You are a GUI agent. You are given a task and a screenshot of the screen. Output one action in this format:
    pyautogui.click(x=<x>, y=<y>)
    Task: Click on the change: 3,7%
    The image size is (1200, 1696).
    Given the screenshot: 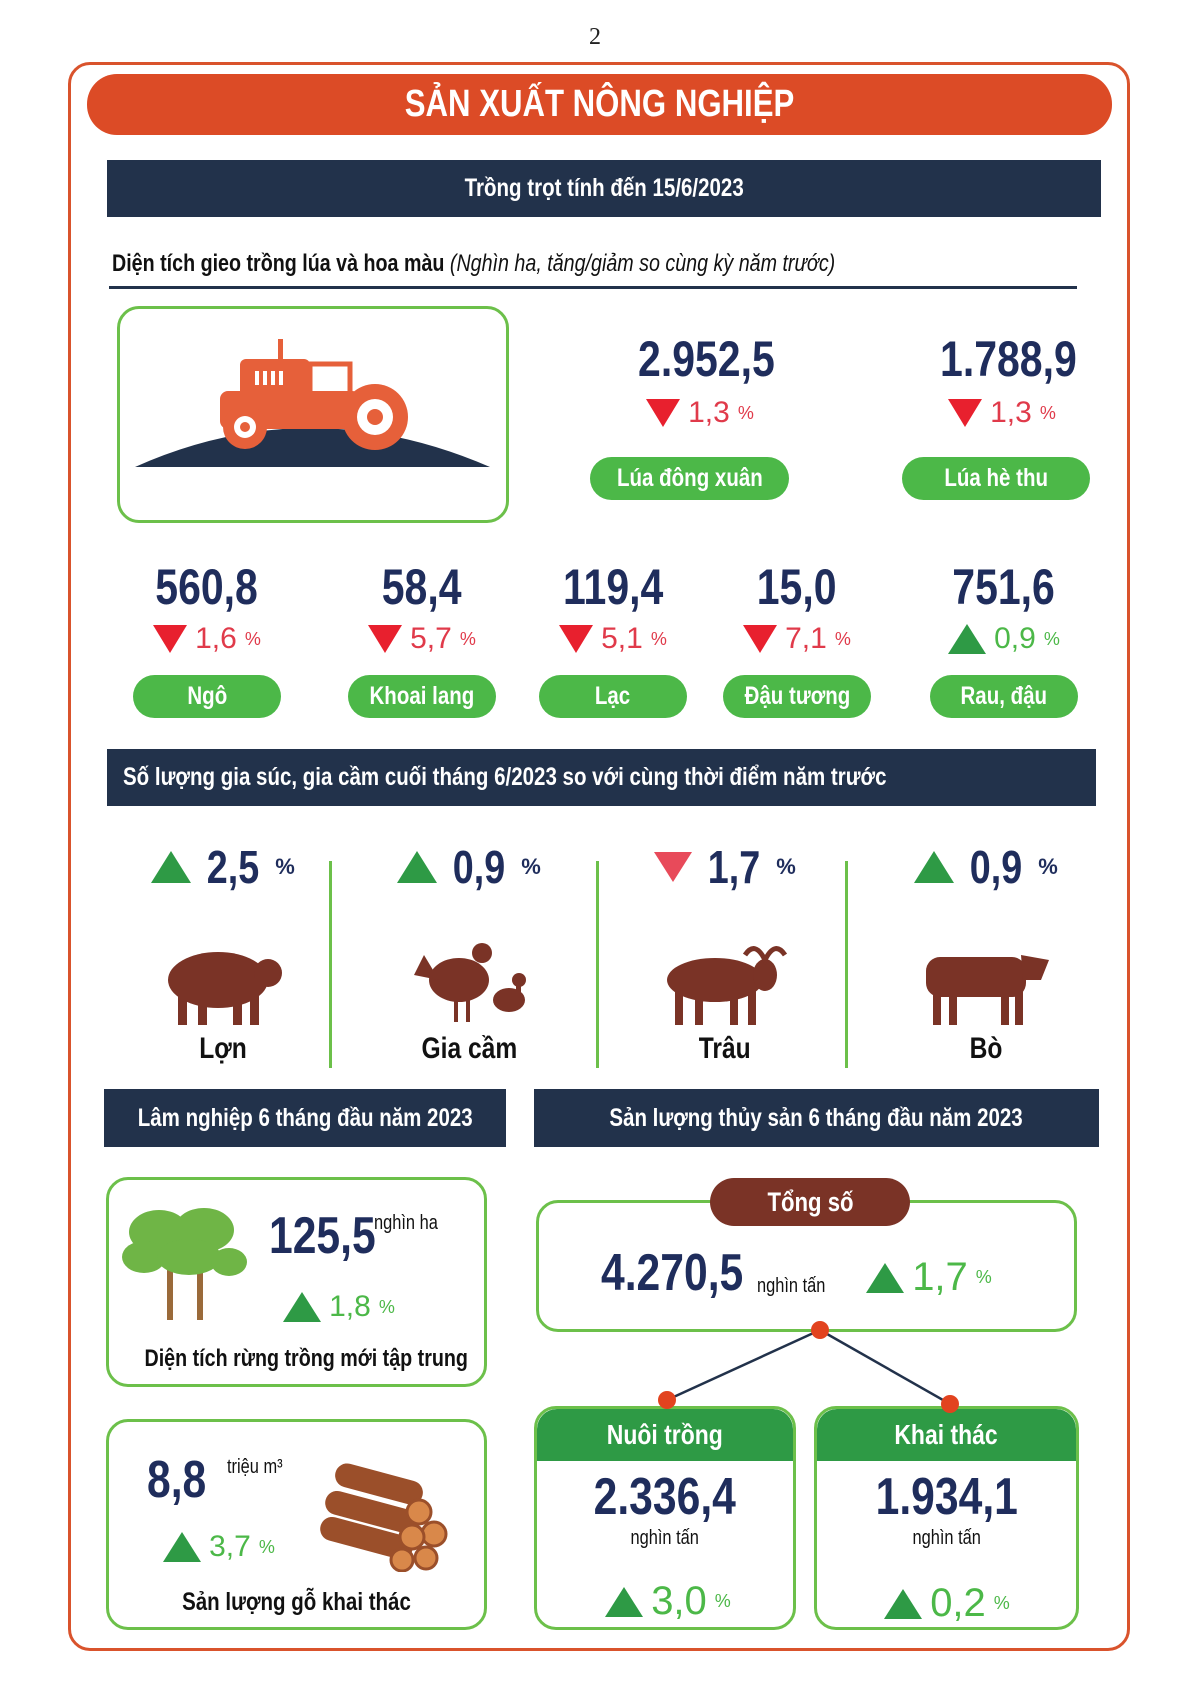 What is the action you would take?
    pyautogui.click(x=219, y=1547)
    